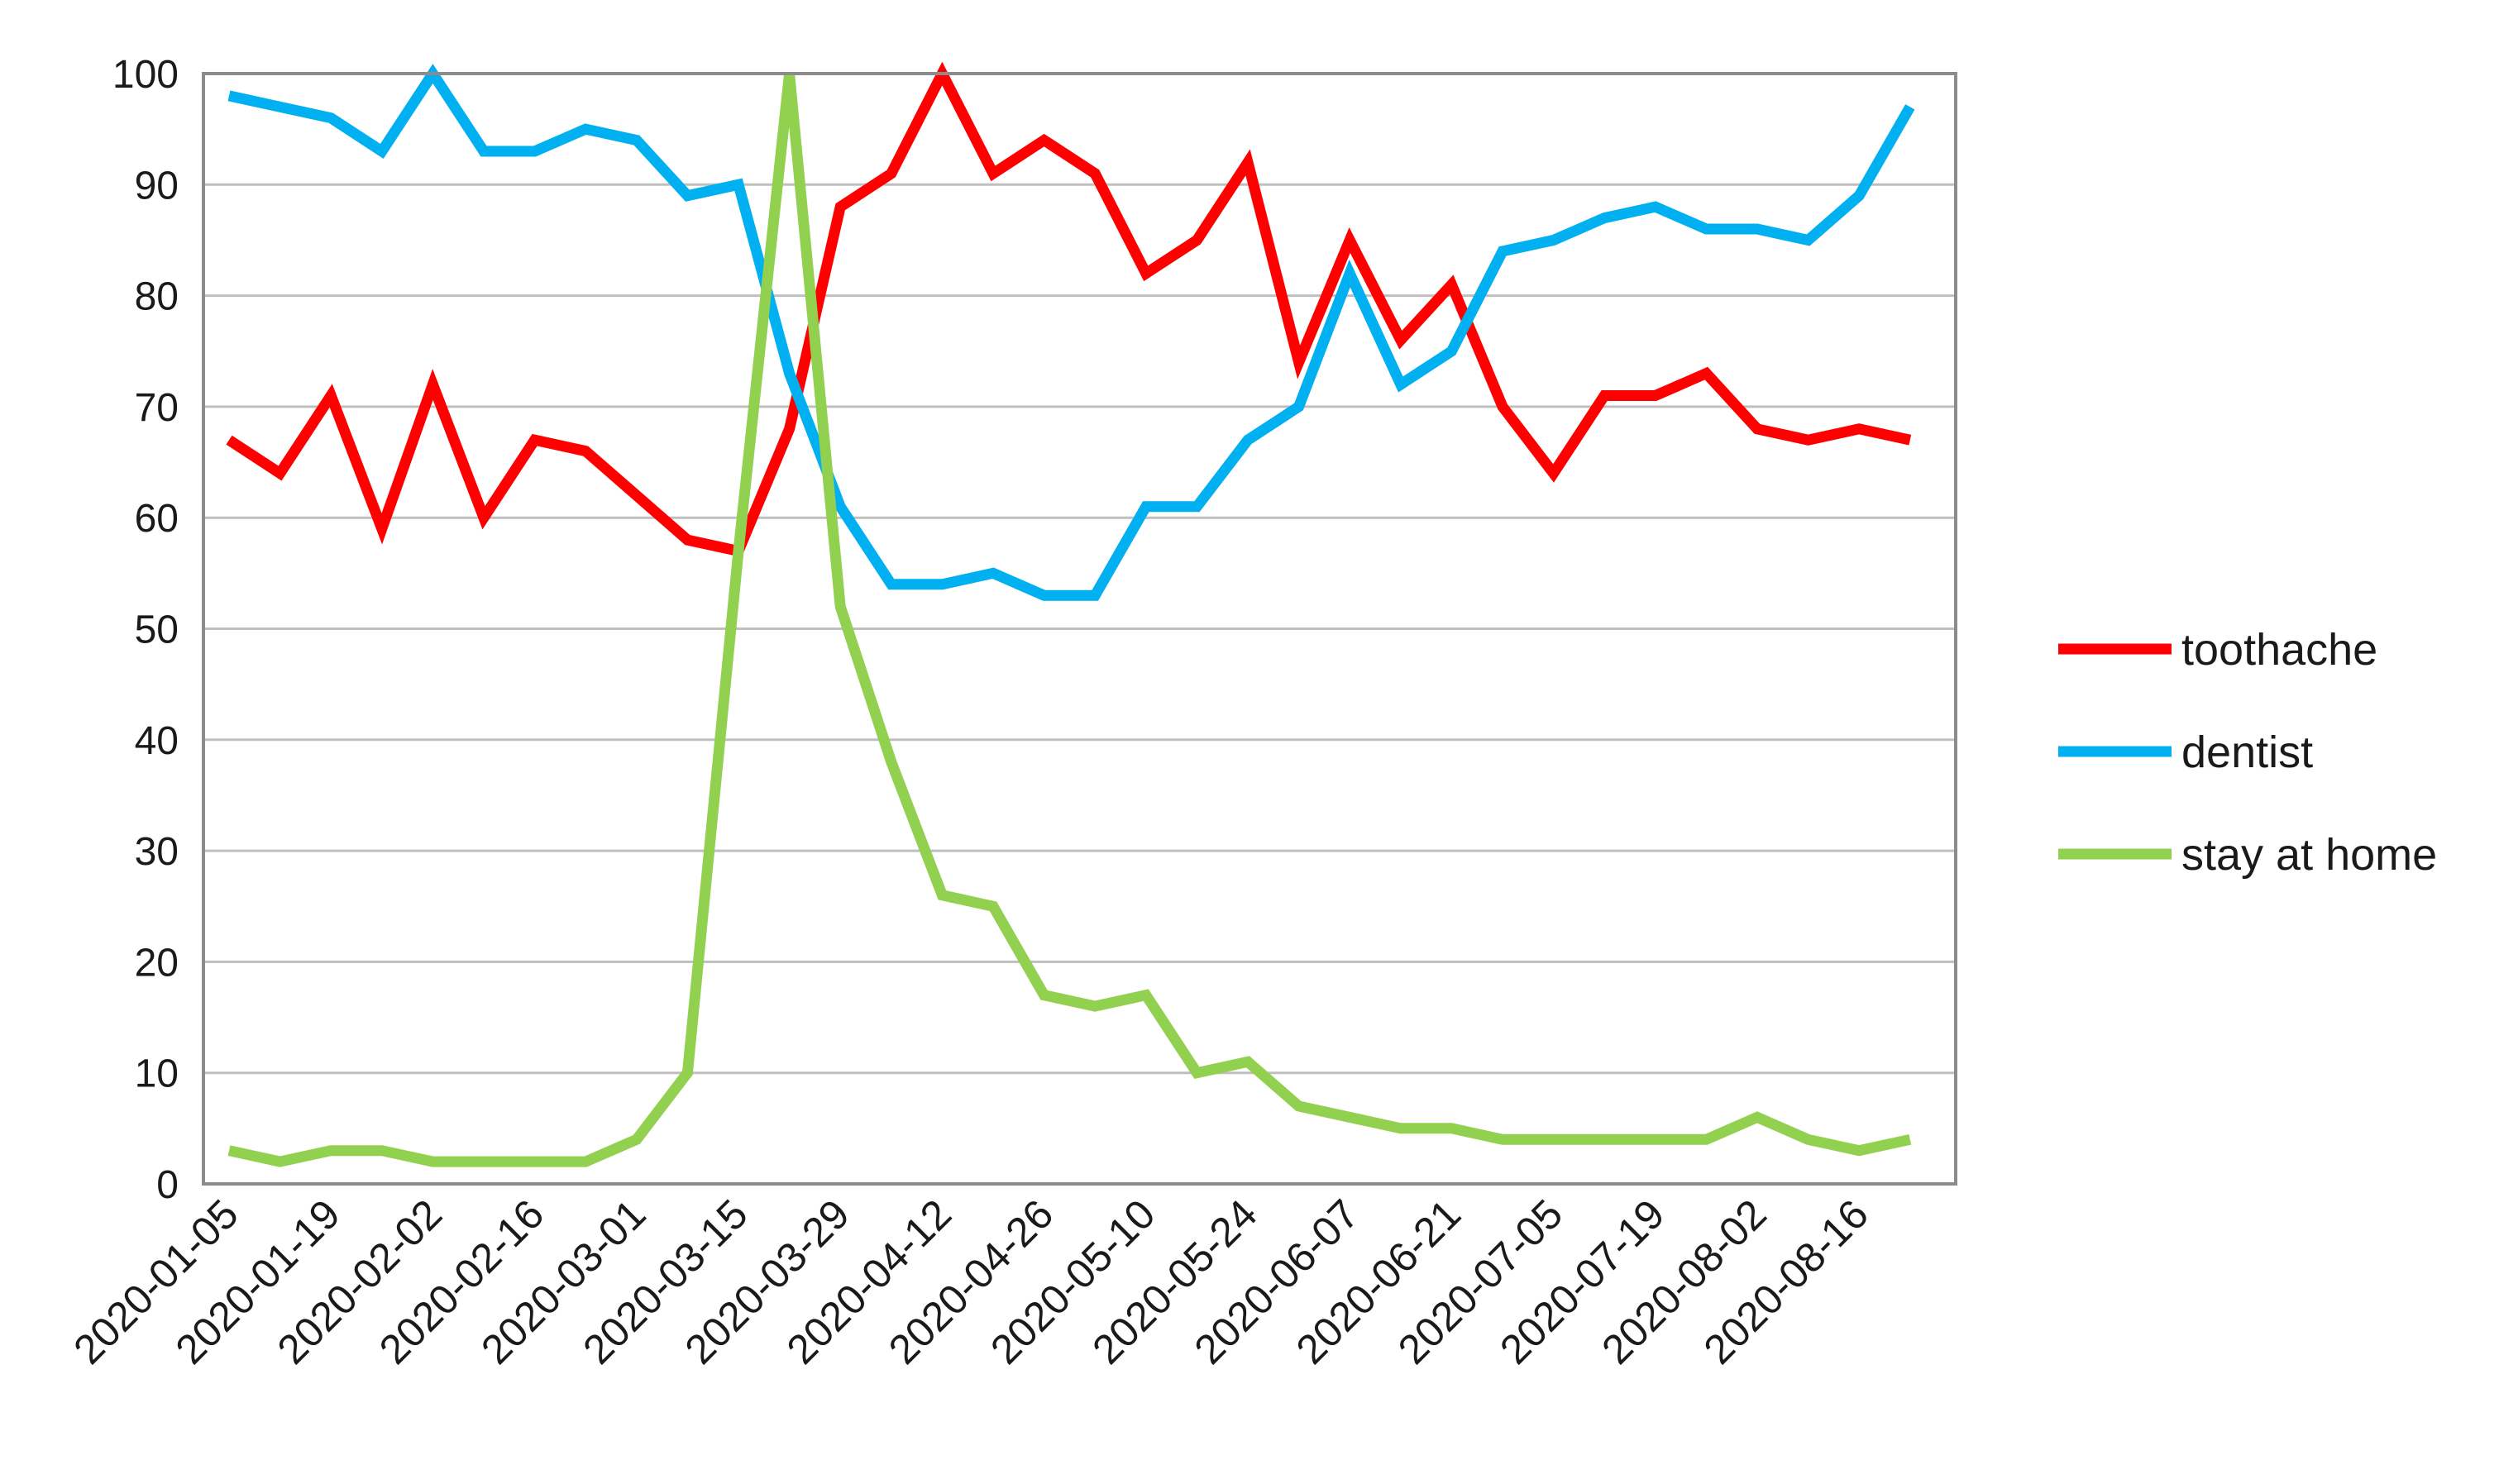 Image resolution: width=2499 pixels, height=1484 pixels. I want to click on y-tick-label: 30, so click(157, 852).